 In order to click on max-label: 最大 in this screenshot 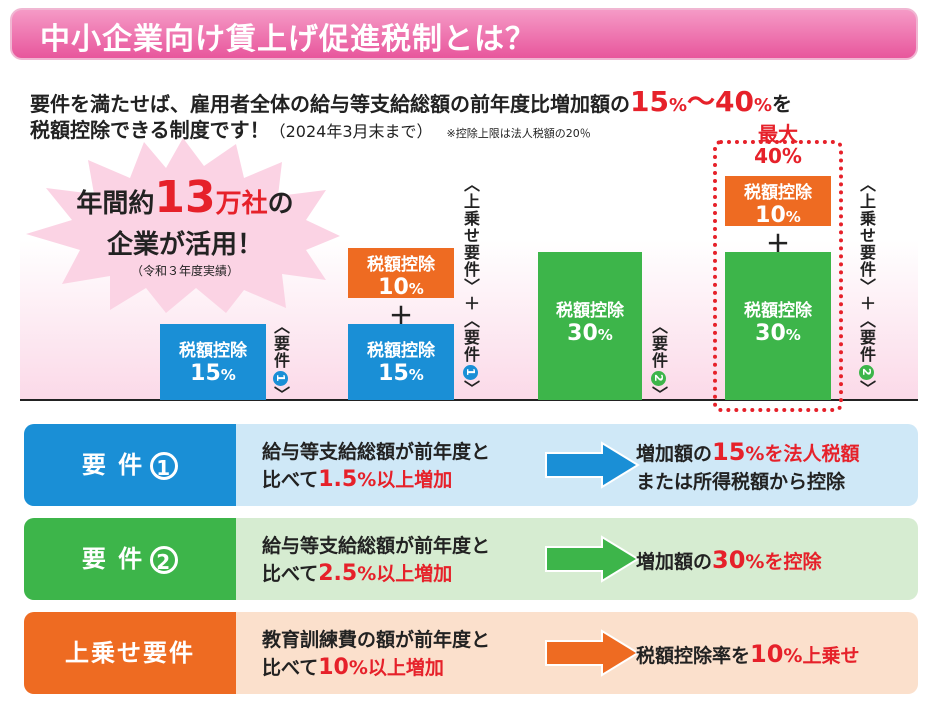, I will do `click(778, 134)`.